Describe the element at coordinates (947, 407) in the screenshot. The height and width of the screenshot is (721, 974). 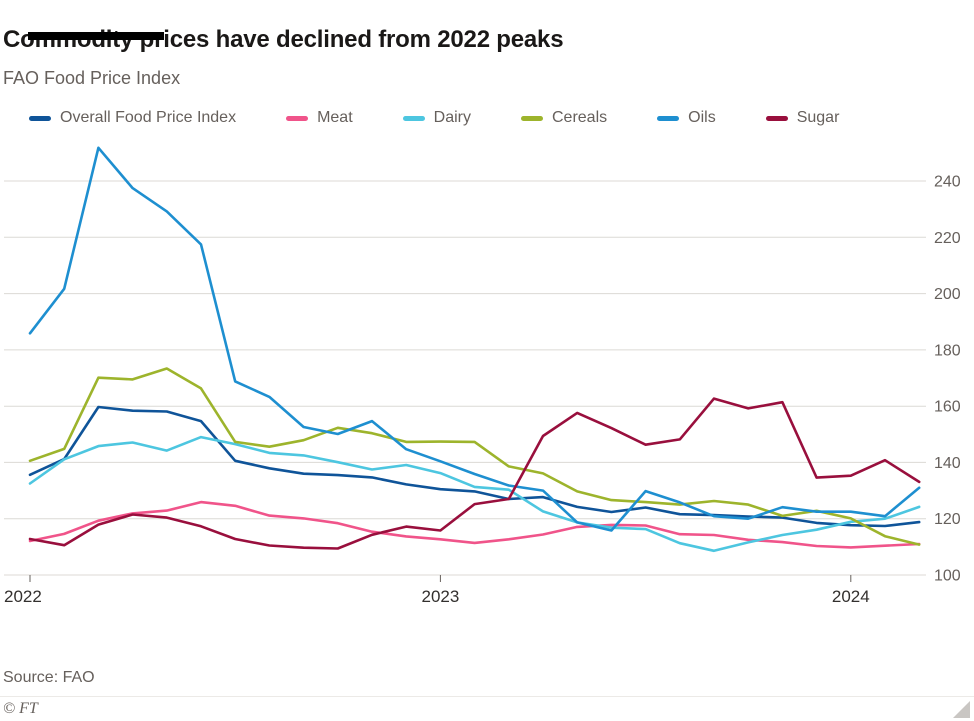
I see `y-tick-label-160: 160` at that location.